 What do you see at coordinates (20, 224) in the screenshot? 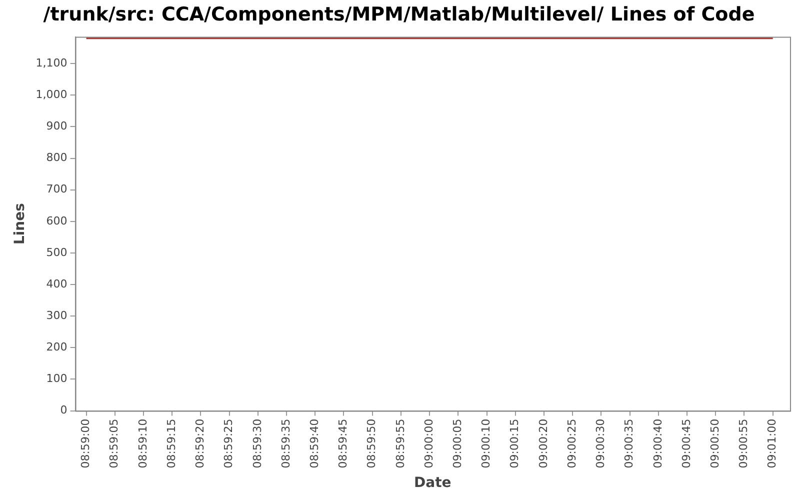
I see `y-axis-title: Lines` at bounding box center [20, 224].